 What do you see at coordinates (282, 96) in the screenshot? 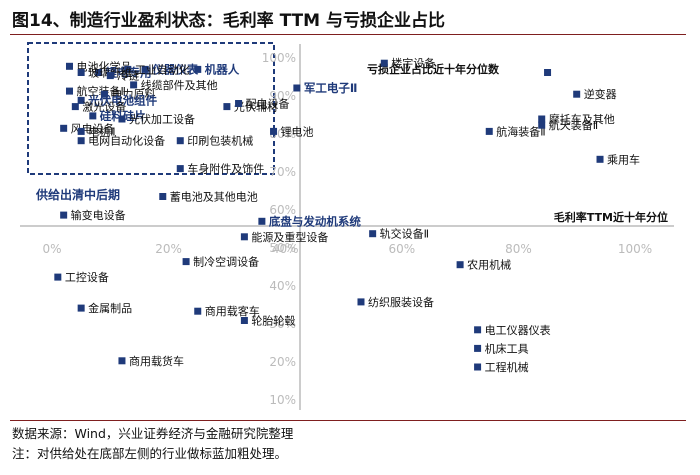
I see `y-tick-label: 90%` at bounding box center [282, 96].